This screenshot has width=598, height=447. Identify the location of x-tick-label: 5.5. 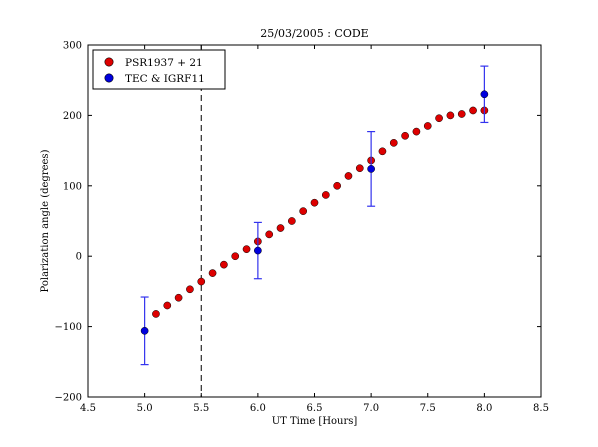
(201, 408).